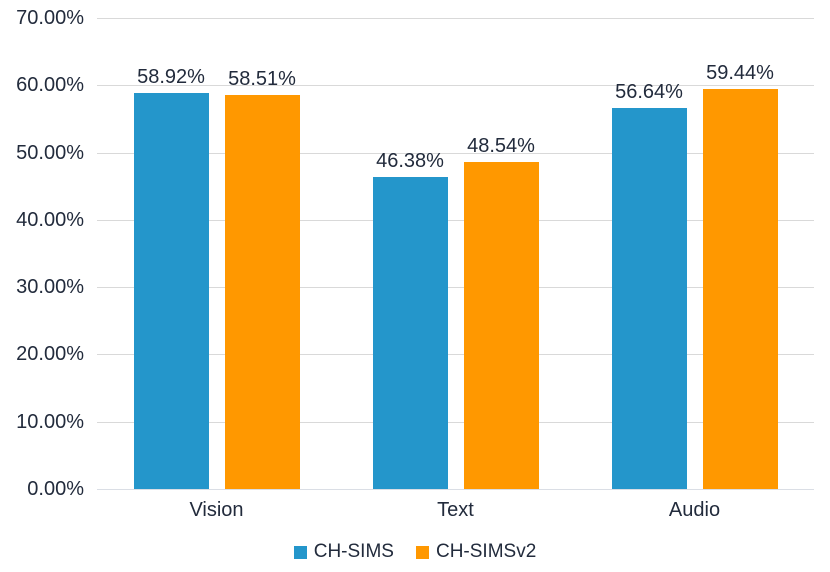 The width and height of the screenshot is (830, 572). I want to click on x-axis-line, so click(455, 489).